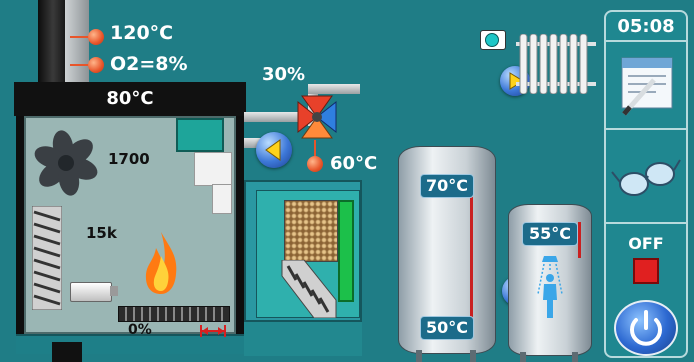  What do you see at coordinates (66, 163) in the screenshot?
I see `fan-icon` at bounding box center [66, 163].